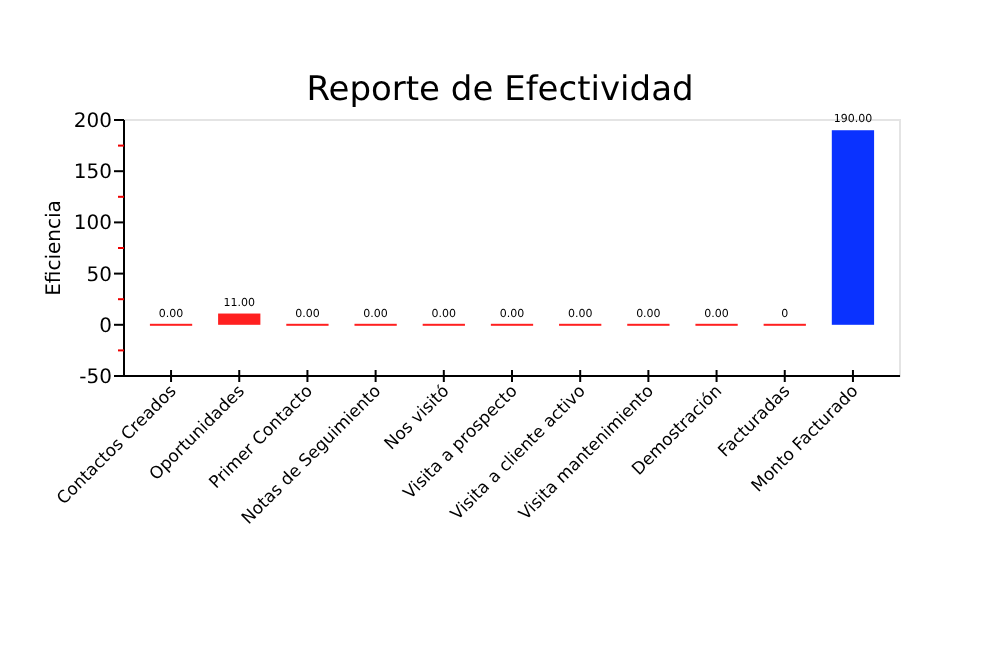 The image size is (1000, 660). Describe the element at coordinates (105, 326) in the screenshot. I see `y-tick-label: 0` at that location.